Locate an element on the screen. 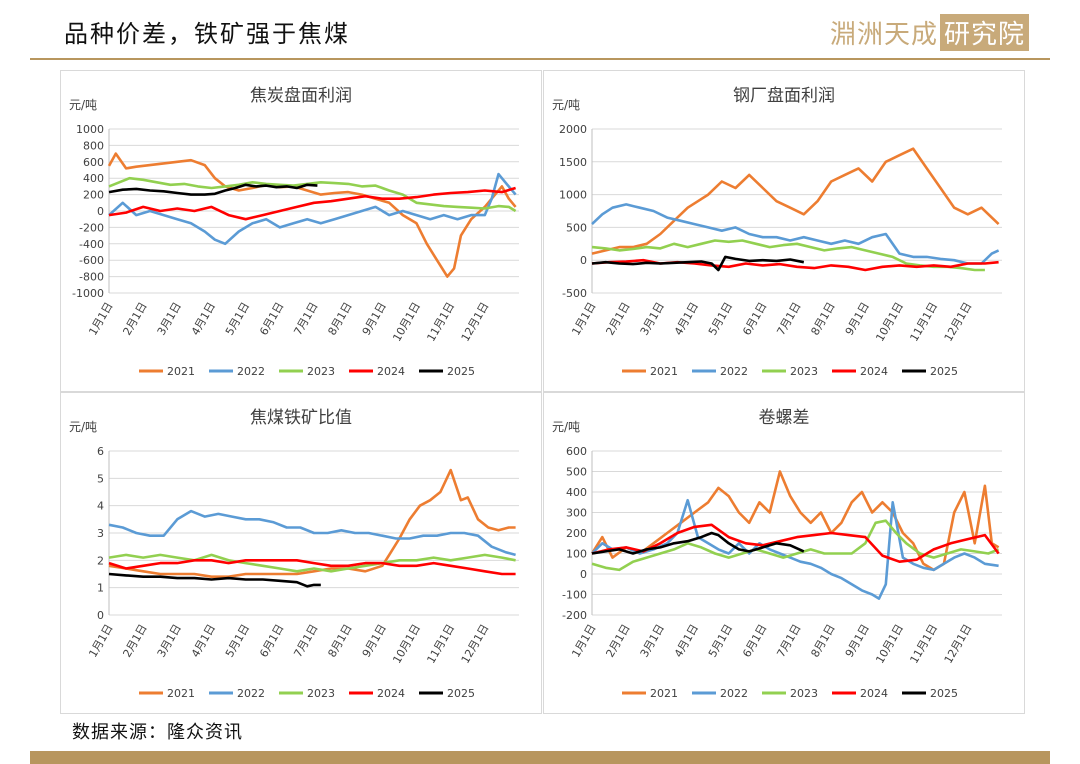  y-tick-label: 600 is located at coordinates (93, 162).